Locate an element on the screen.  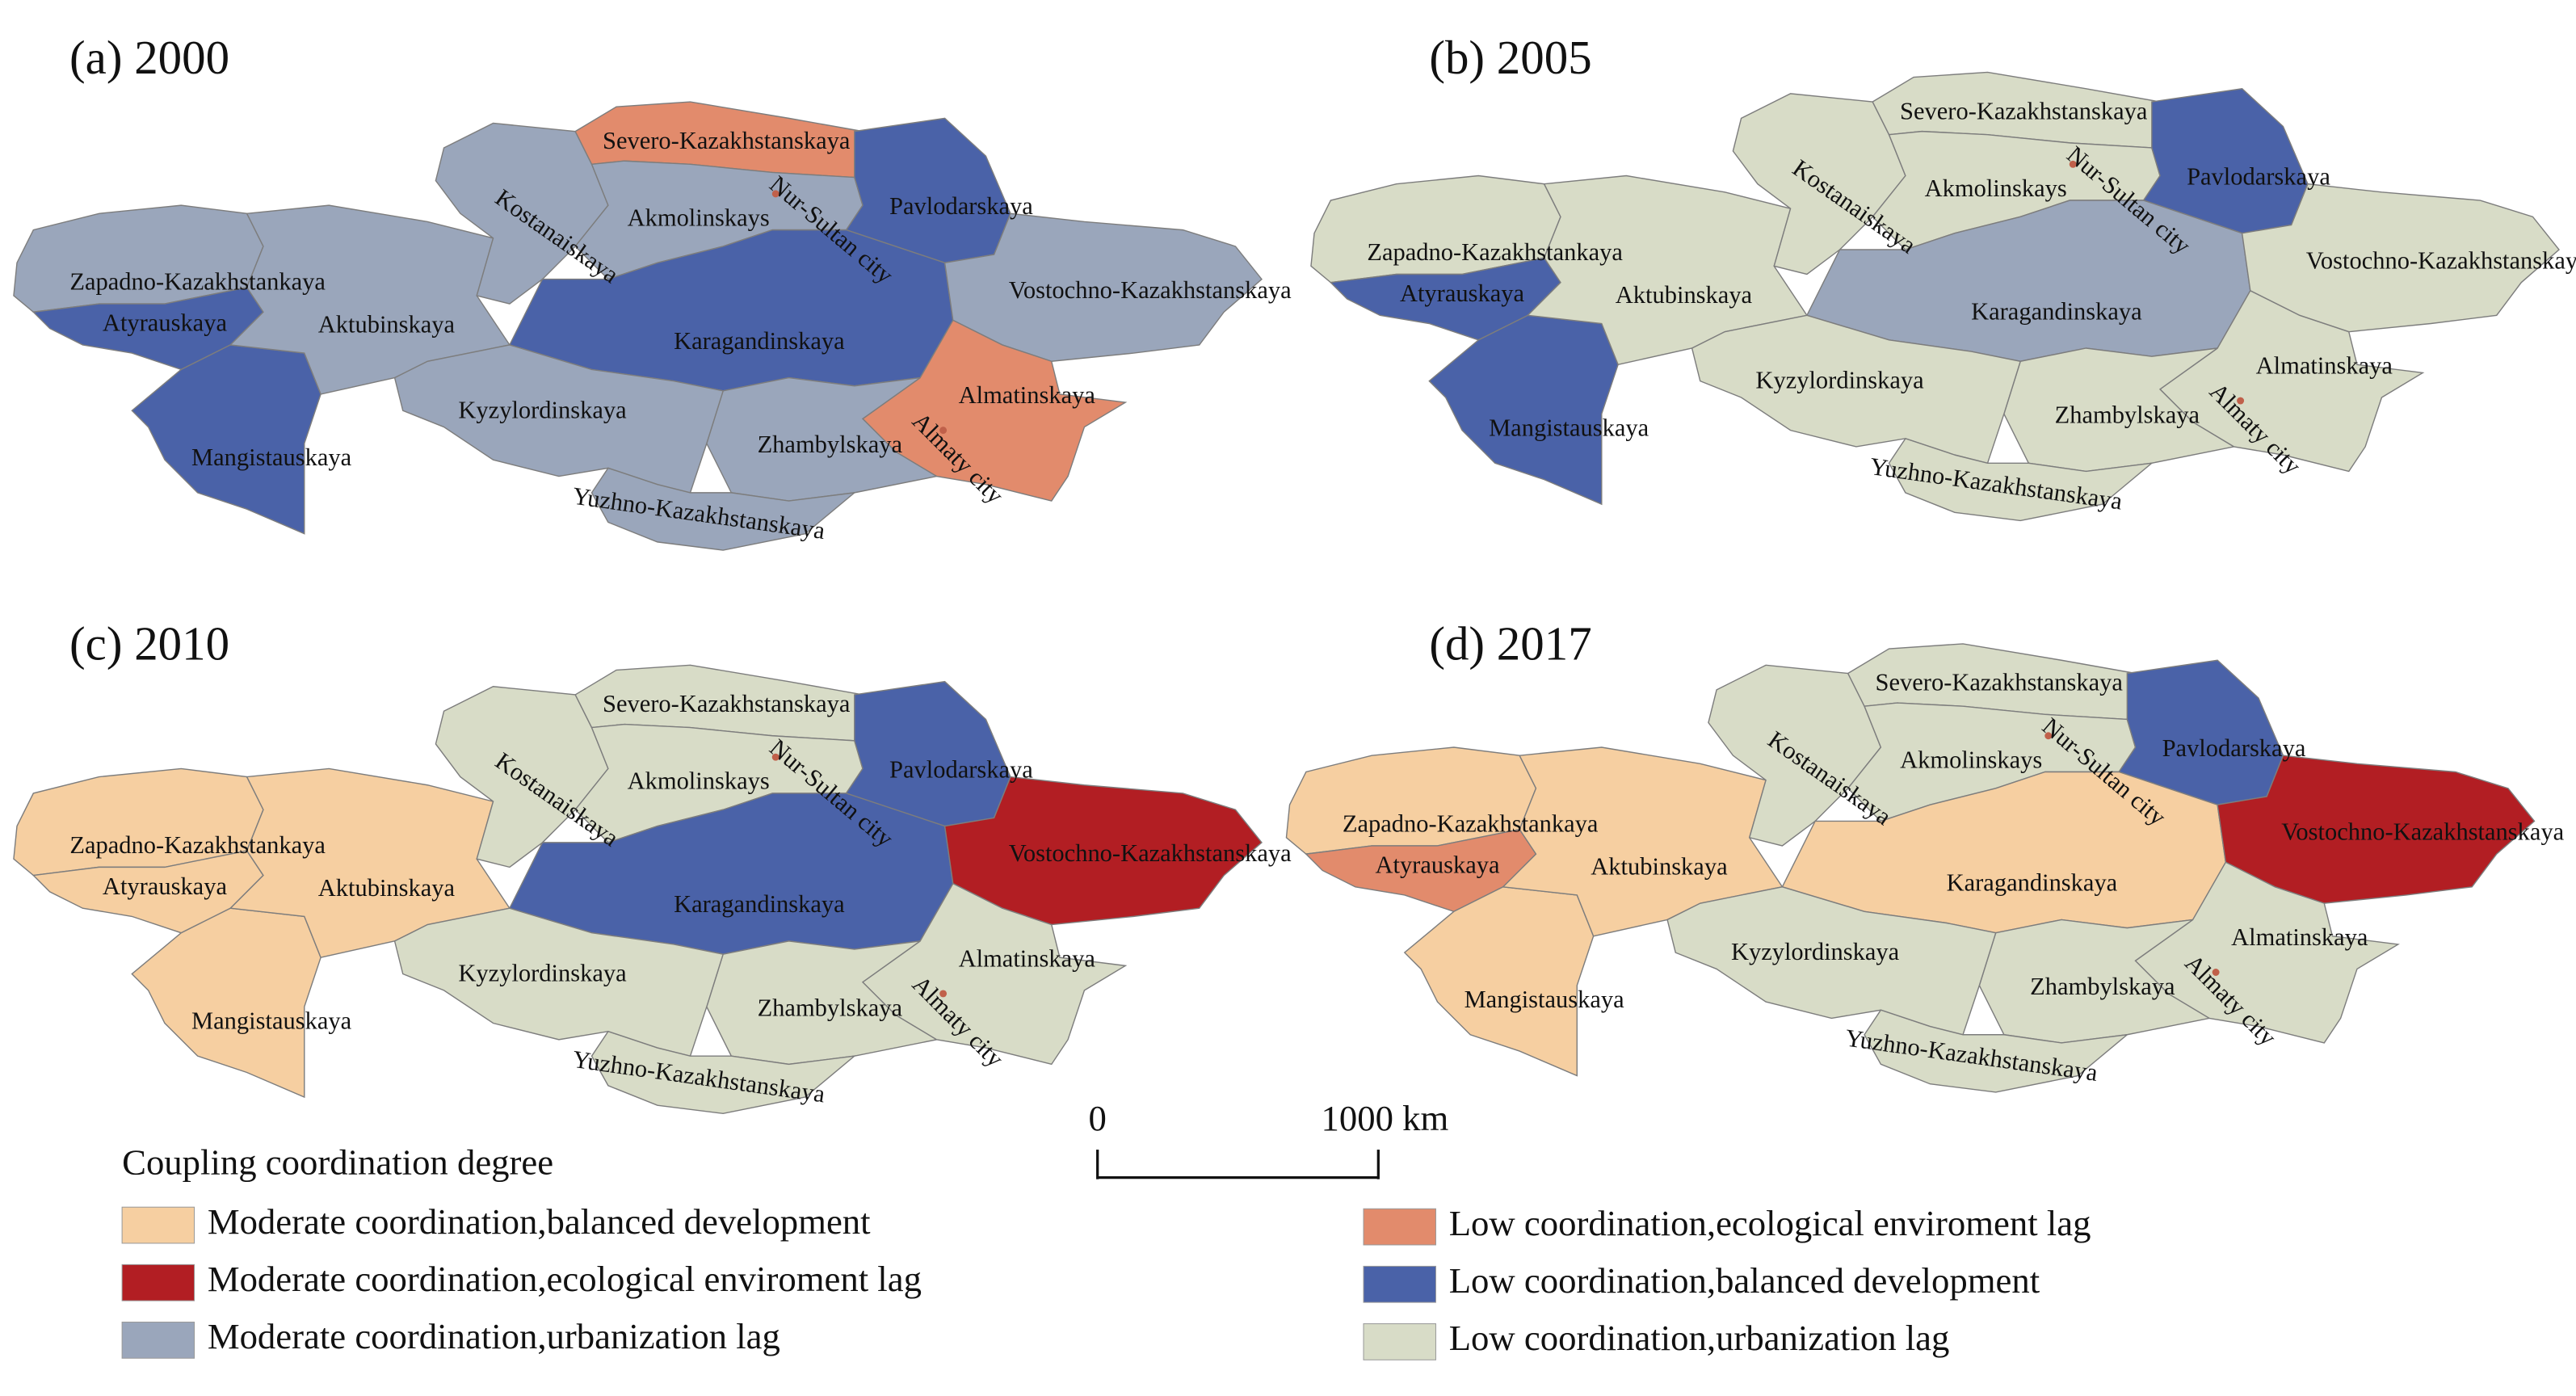
legend-label: Moderate coordination,urbanization lag is located at coordinates (494, 1336).